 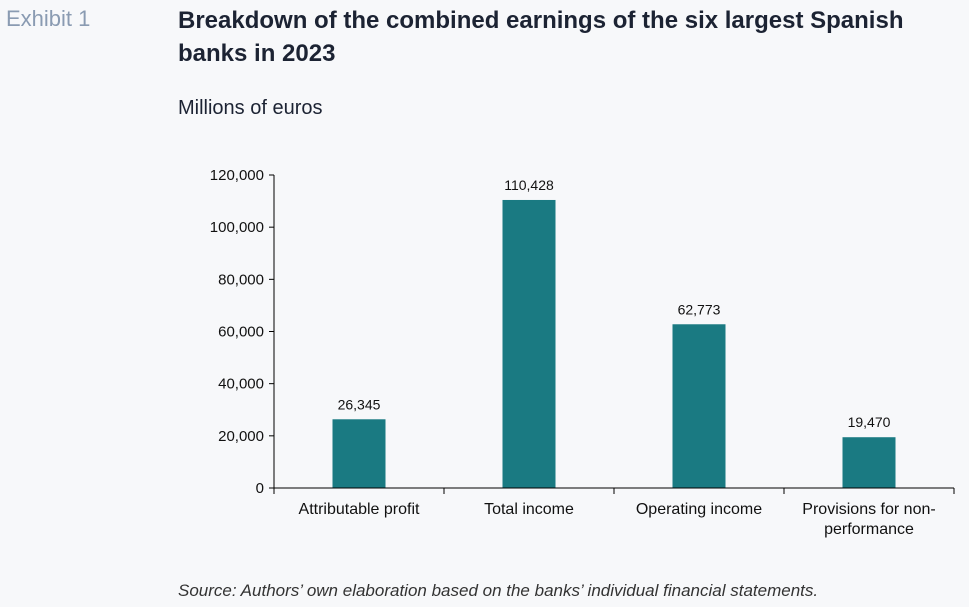 I want to click on y-tick-label: 120,000, so click(x=237, y=175).